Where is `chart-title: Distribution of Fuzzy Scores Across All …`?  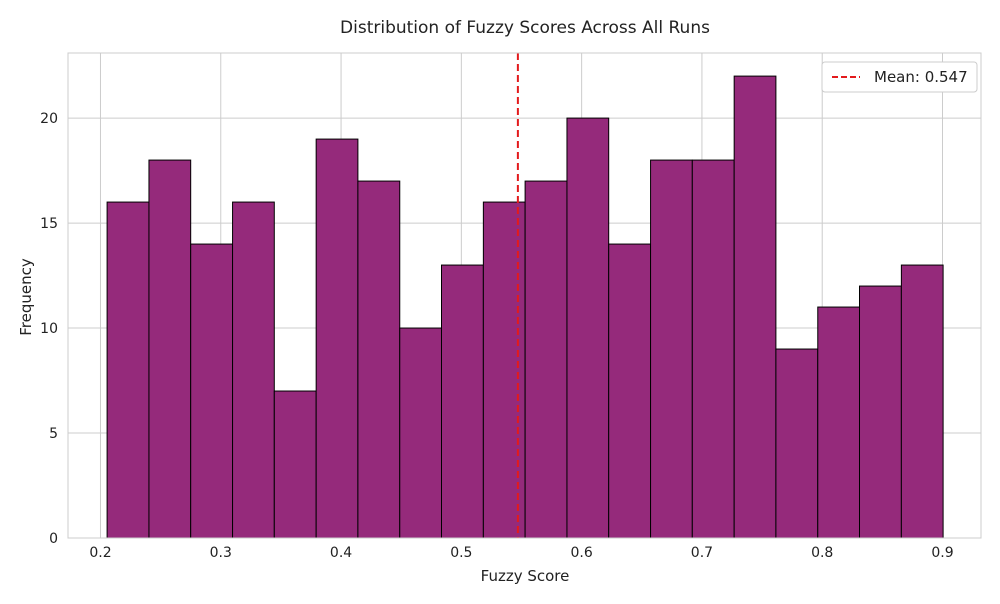
chart-title: Distribution of Fuzzy Scores Across All … is located at coordinates (525, 28).